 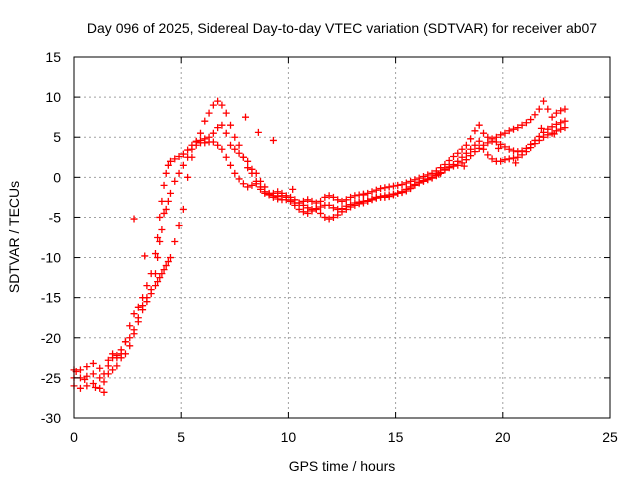 What do you see at coordinates (57, 137) in the screenshot?
I see `y-tick-label: 5` at bounding box center [57, 137].